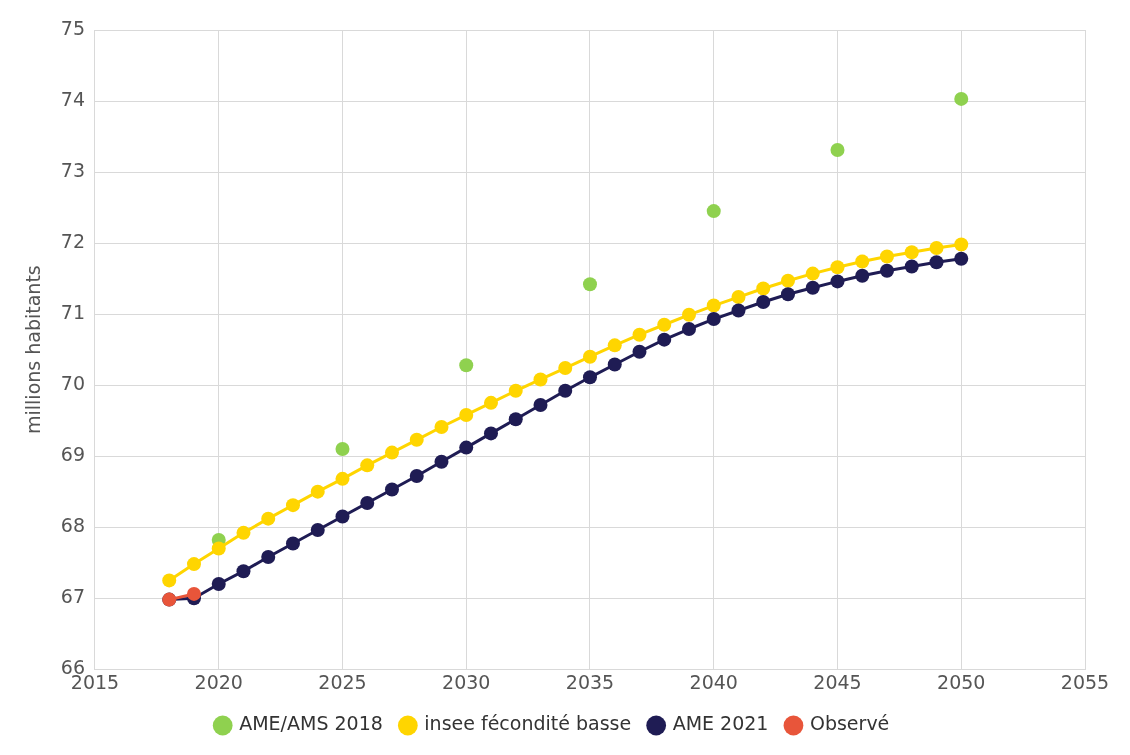 The height and width of the screenshot is (755, 1130). Describe the element at coordinates (342, 681) in the screenshot. I see `x-tick-label: 2025` at that location.